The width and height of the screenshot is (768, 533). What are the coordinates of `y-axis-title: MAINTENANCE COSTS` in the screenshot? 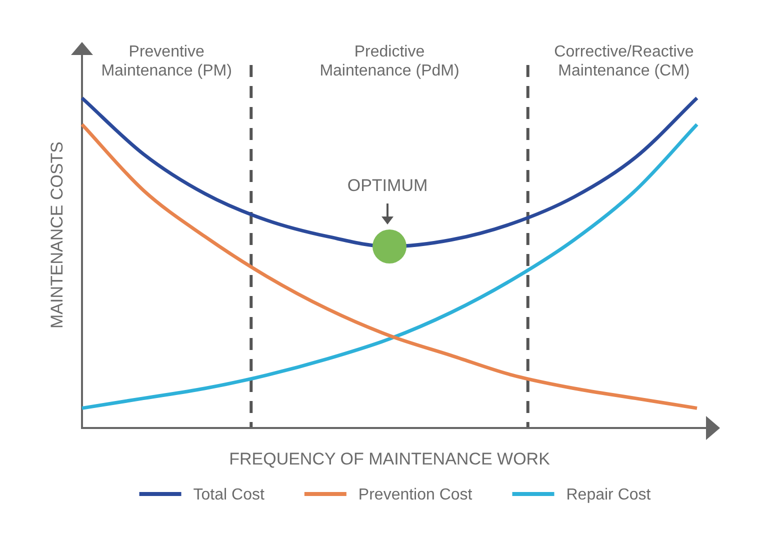 It's located at (57, 235).